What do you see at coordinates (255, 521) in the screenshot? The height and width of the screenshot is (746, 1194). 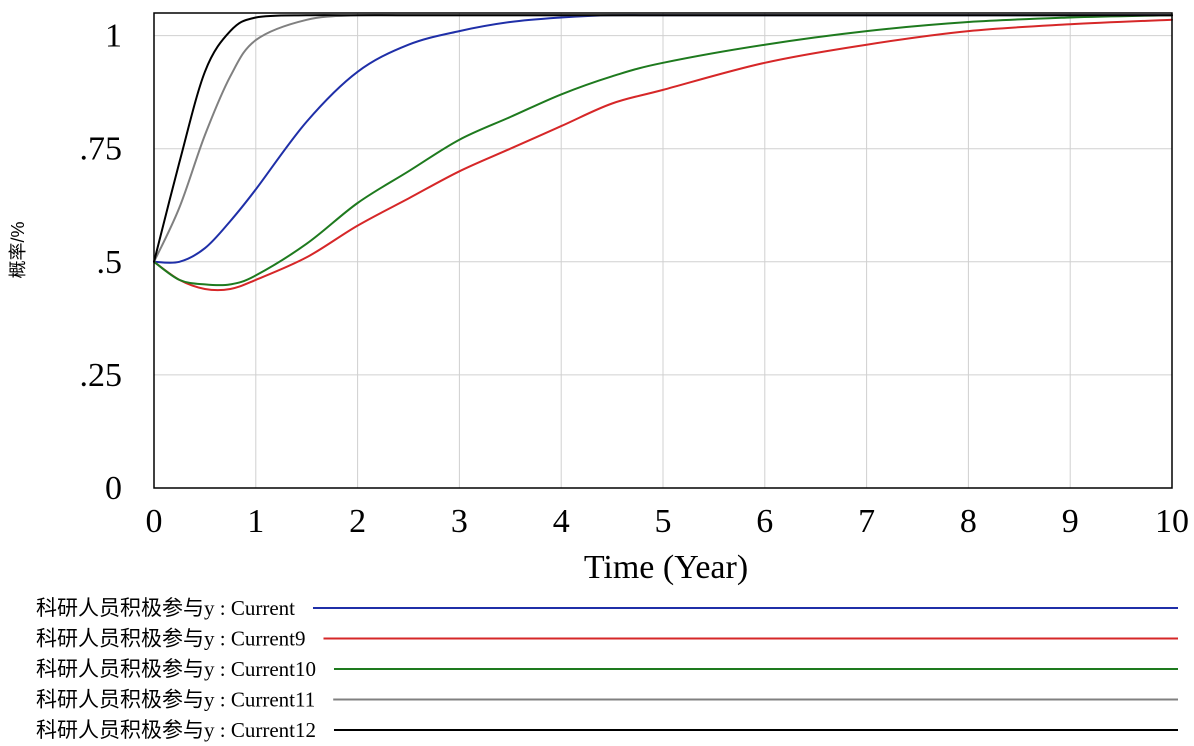 I see `x-tick-label: 1` at bounding box center [255, 521].